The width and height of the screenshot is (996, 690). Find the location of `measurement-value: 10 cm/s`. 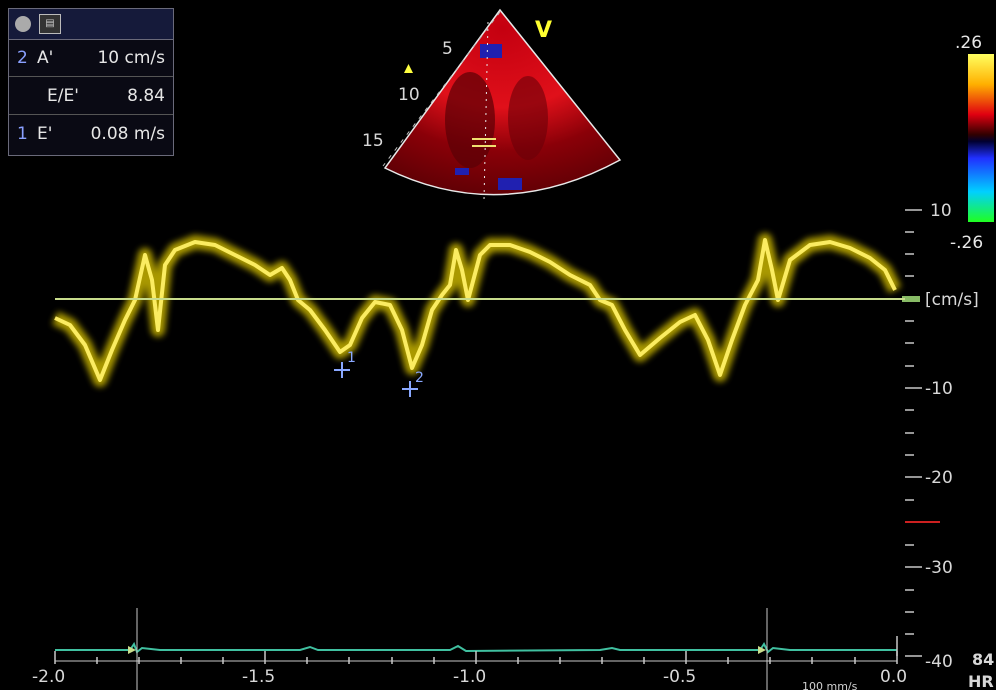

measurement-value: 10 cm/s is located at coordinates (131, 58).